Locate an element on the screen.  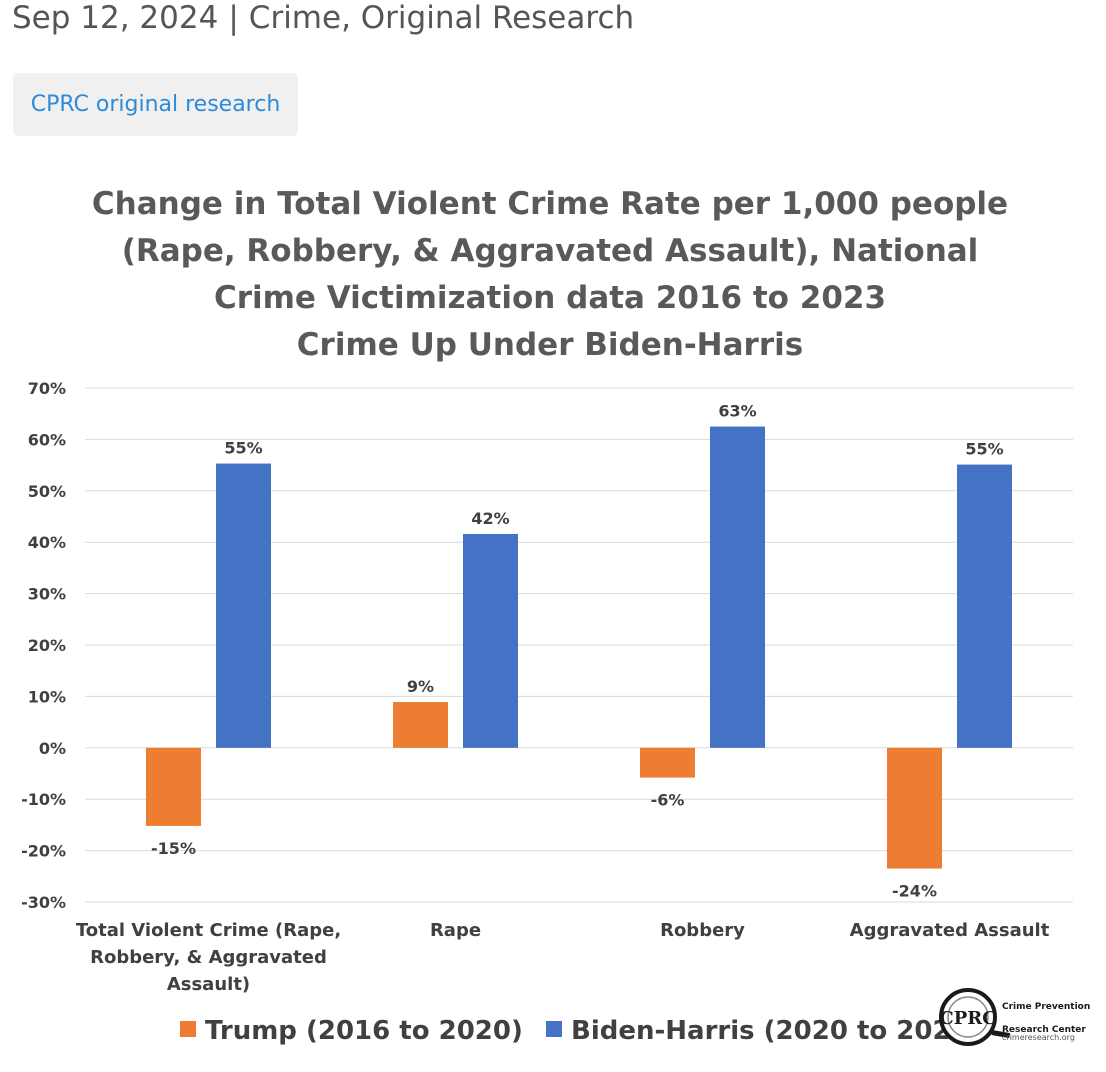
legend-label-biden-harris: Biden-Harris (2020 to 2023) is located at coordinates (776, 1031).